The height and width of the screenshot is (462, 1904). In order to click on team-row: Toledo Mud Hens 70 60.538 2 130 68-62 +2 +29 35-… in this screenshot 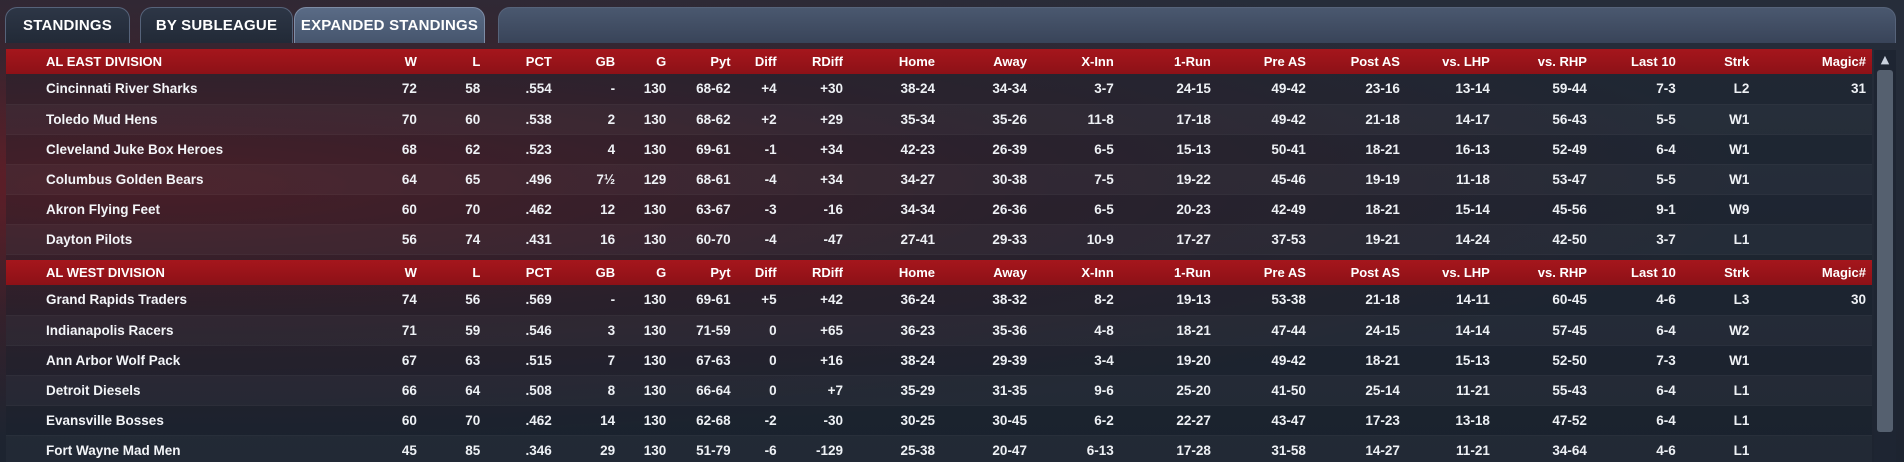, I will do `click(939, 119)`.